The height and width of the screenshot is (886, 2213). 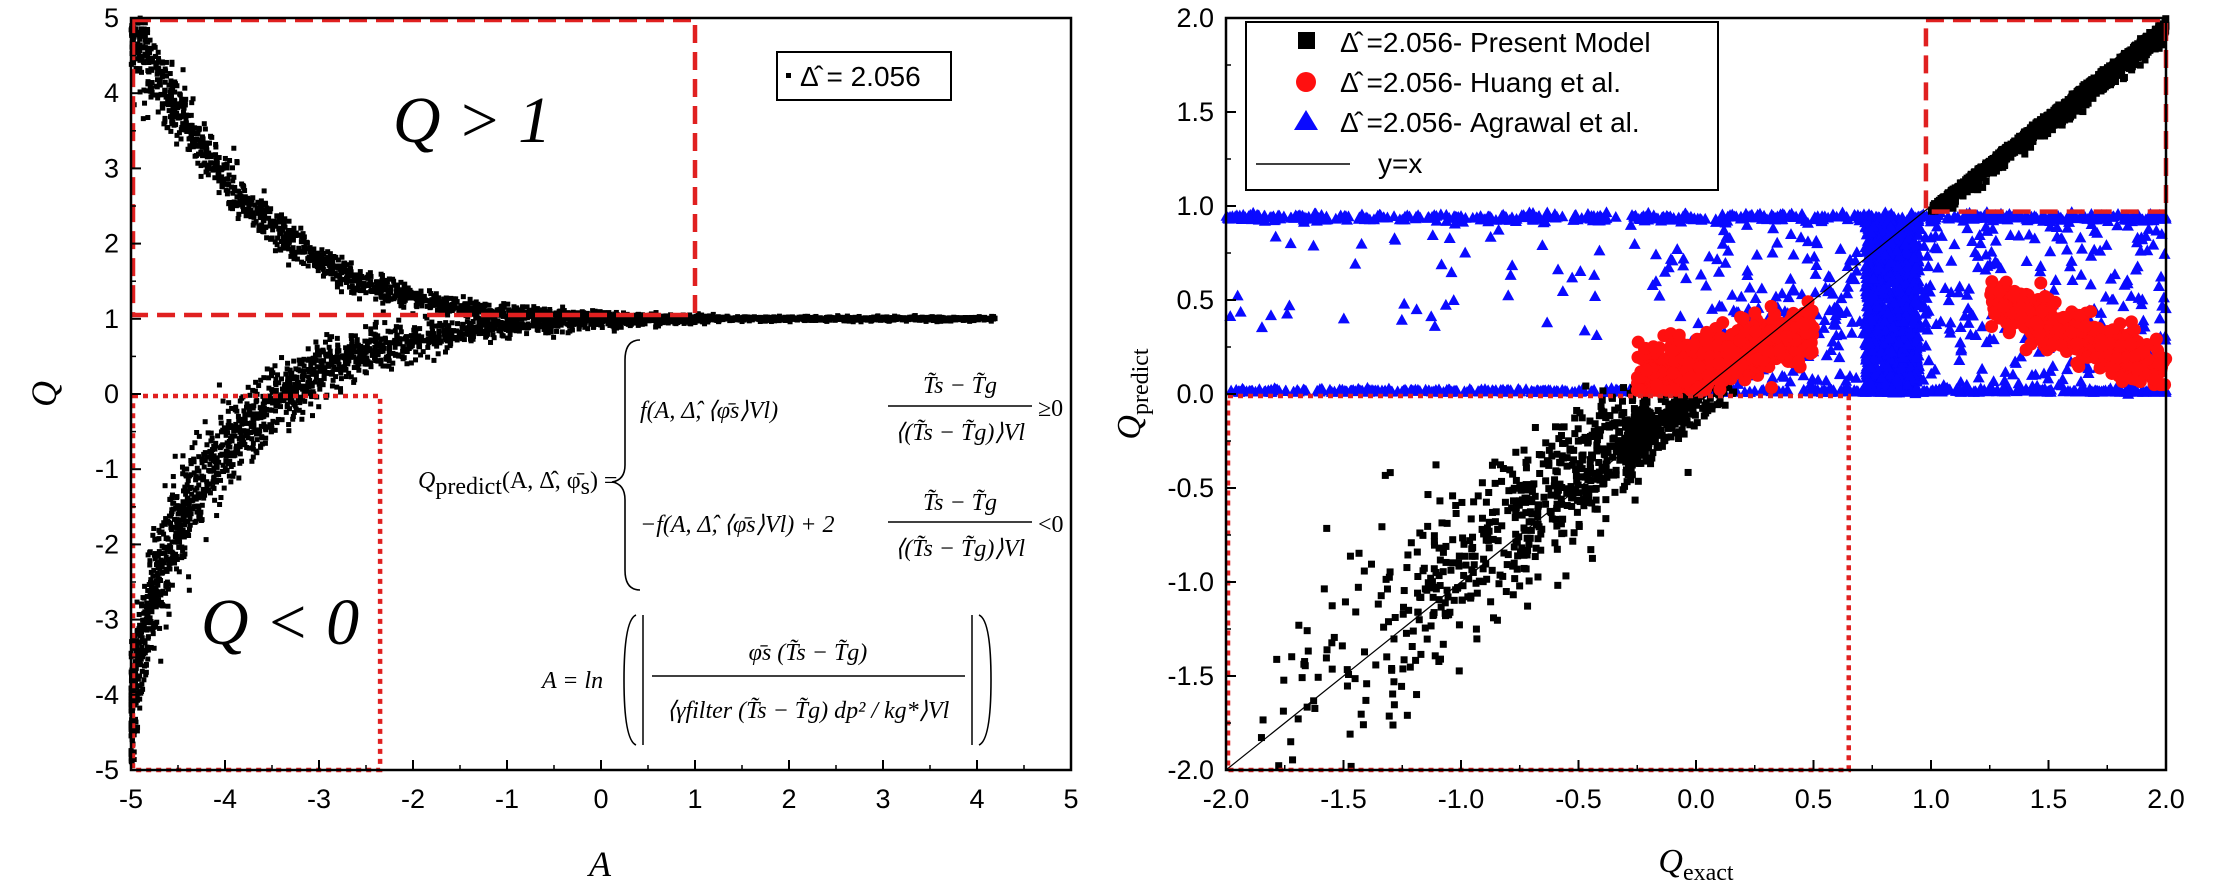 What do you see at coordinates (694, 799) in the screenshot?
I see `left-x-tick-label: 1` at bounding box center [694, 799].